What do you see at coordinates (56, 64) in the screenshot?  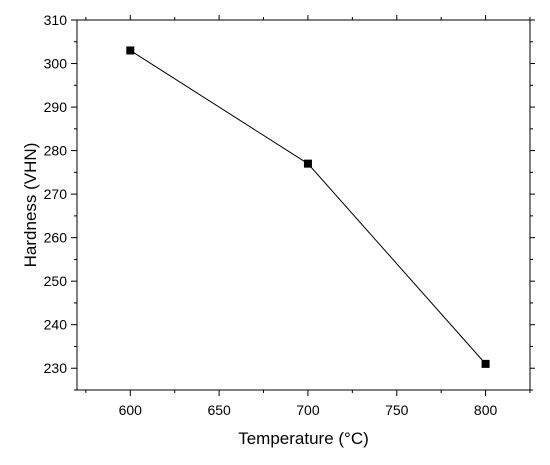 I see `y-tick-label: 300` at bounding box center [56, 64].